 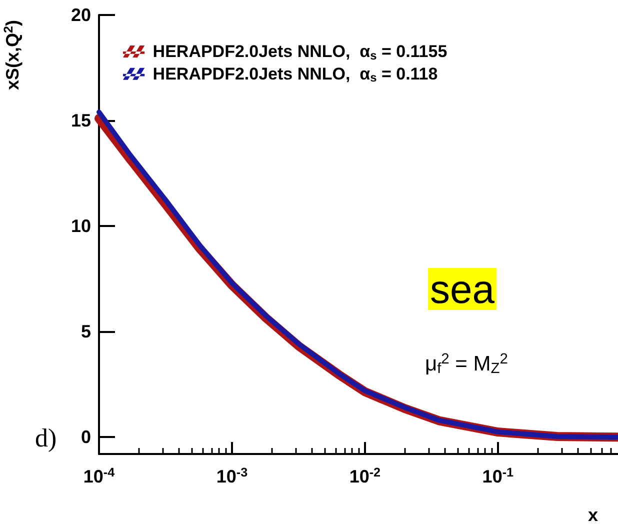 I want to click on y-tick-label: 5, so click(x=85, y=332).